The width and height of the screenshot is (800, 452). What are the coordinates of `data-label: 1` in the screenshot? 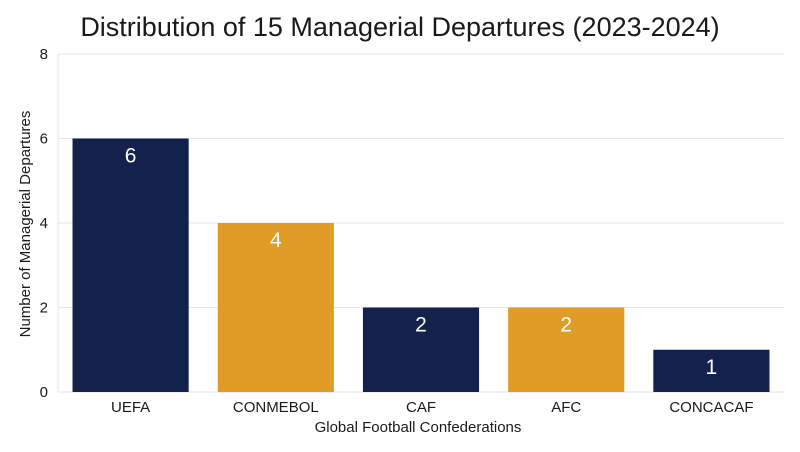 It's located at (712, 367).